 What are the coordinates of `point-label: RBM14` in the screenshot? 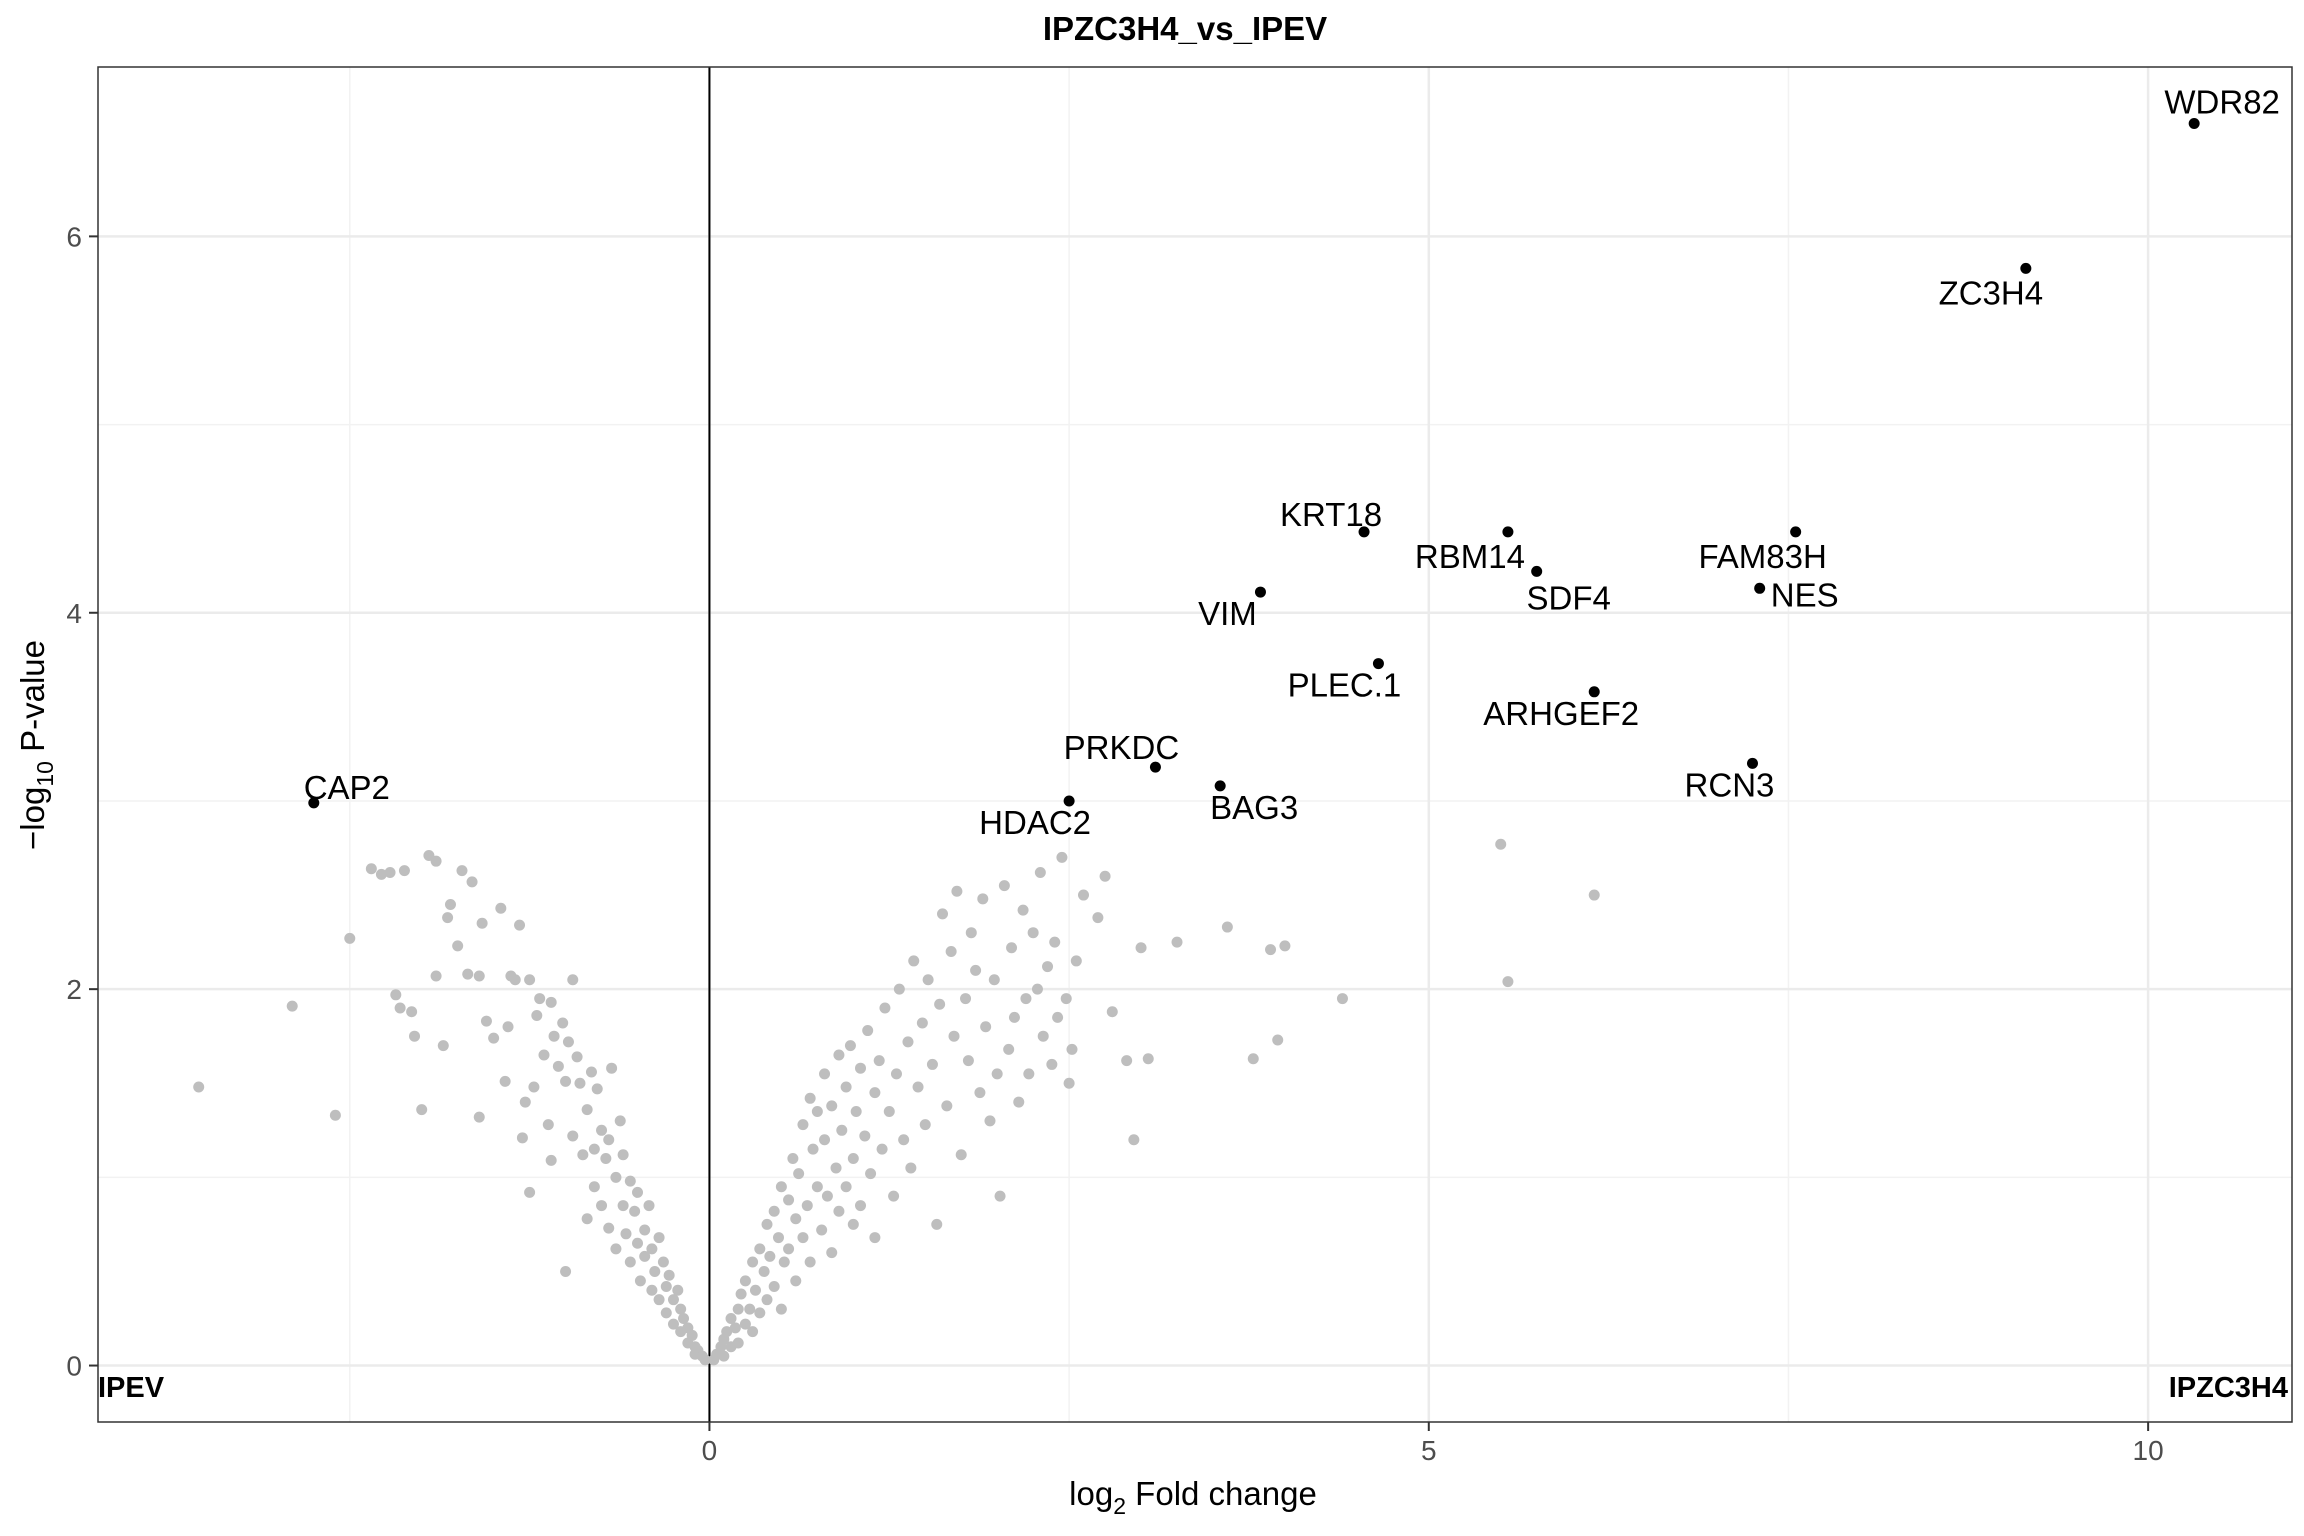 It's located at (1470, 556).